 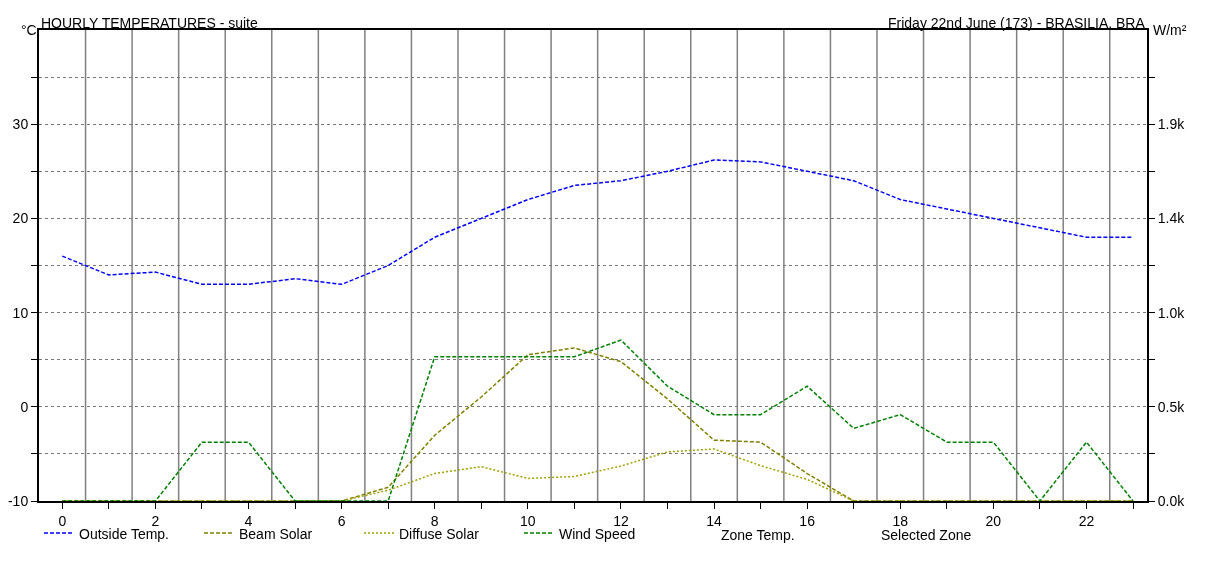 What do you see at coordinates (24, 406) in the screenshot?
I see `y-tick-label: 0` at bounding box center [24, 406].